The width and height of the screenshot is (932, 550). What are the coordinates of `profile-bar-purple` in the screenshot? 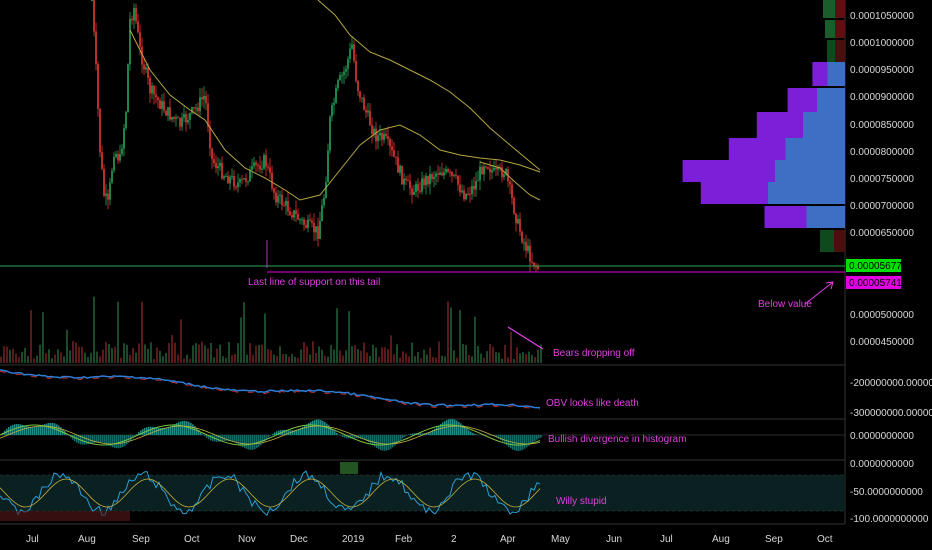 It's located at (820, 74).